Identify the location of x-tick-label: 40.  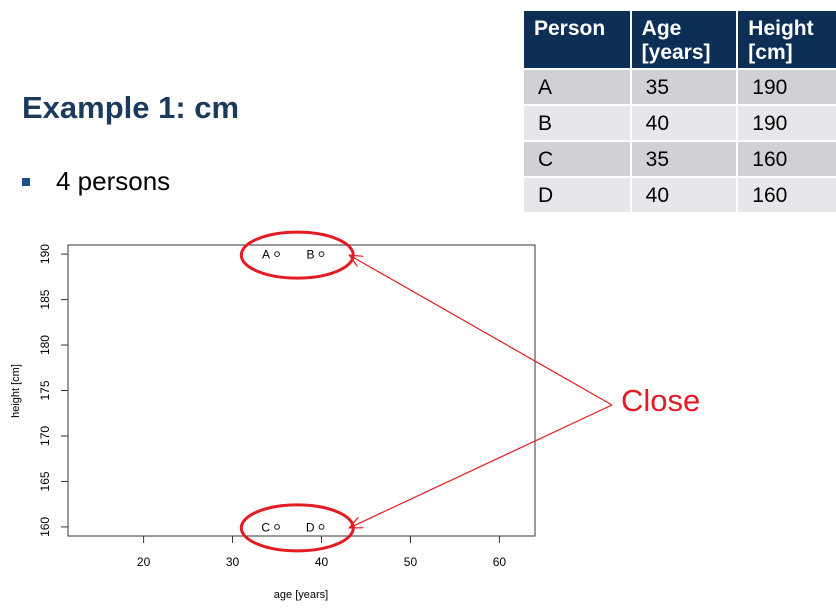
(322, 562).